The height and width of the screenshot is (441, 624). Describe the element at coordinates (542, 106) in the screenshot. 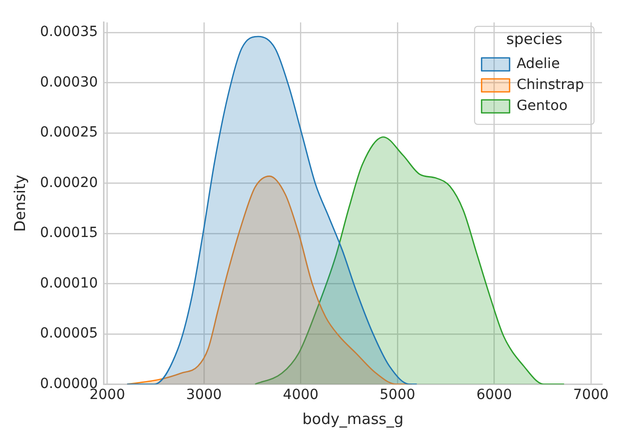

I see `legend-label: Gentoo` at that location.